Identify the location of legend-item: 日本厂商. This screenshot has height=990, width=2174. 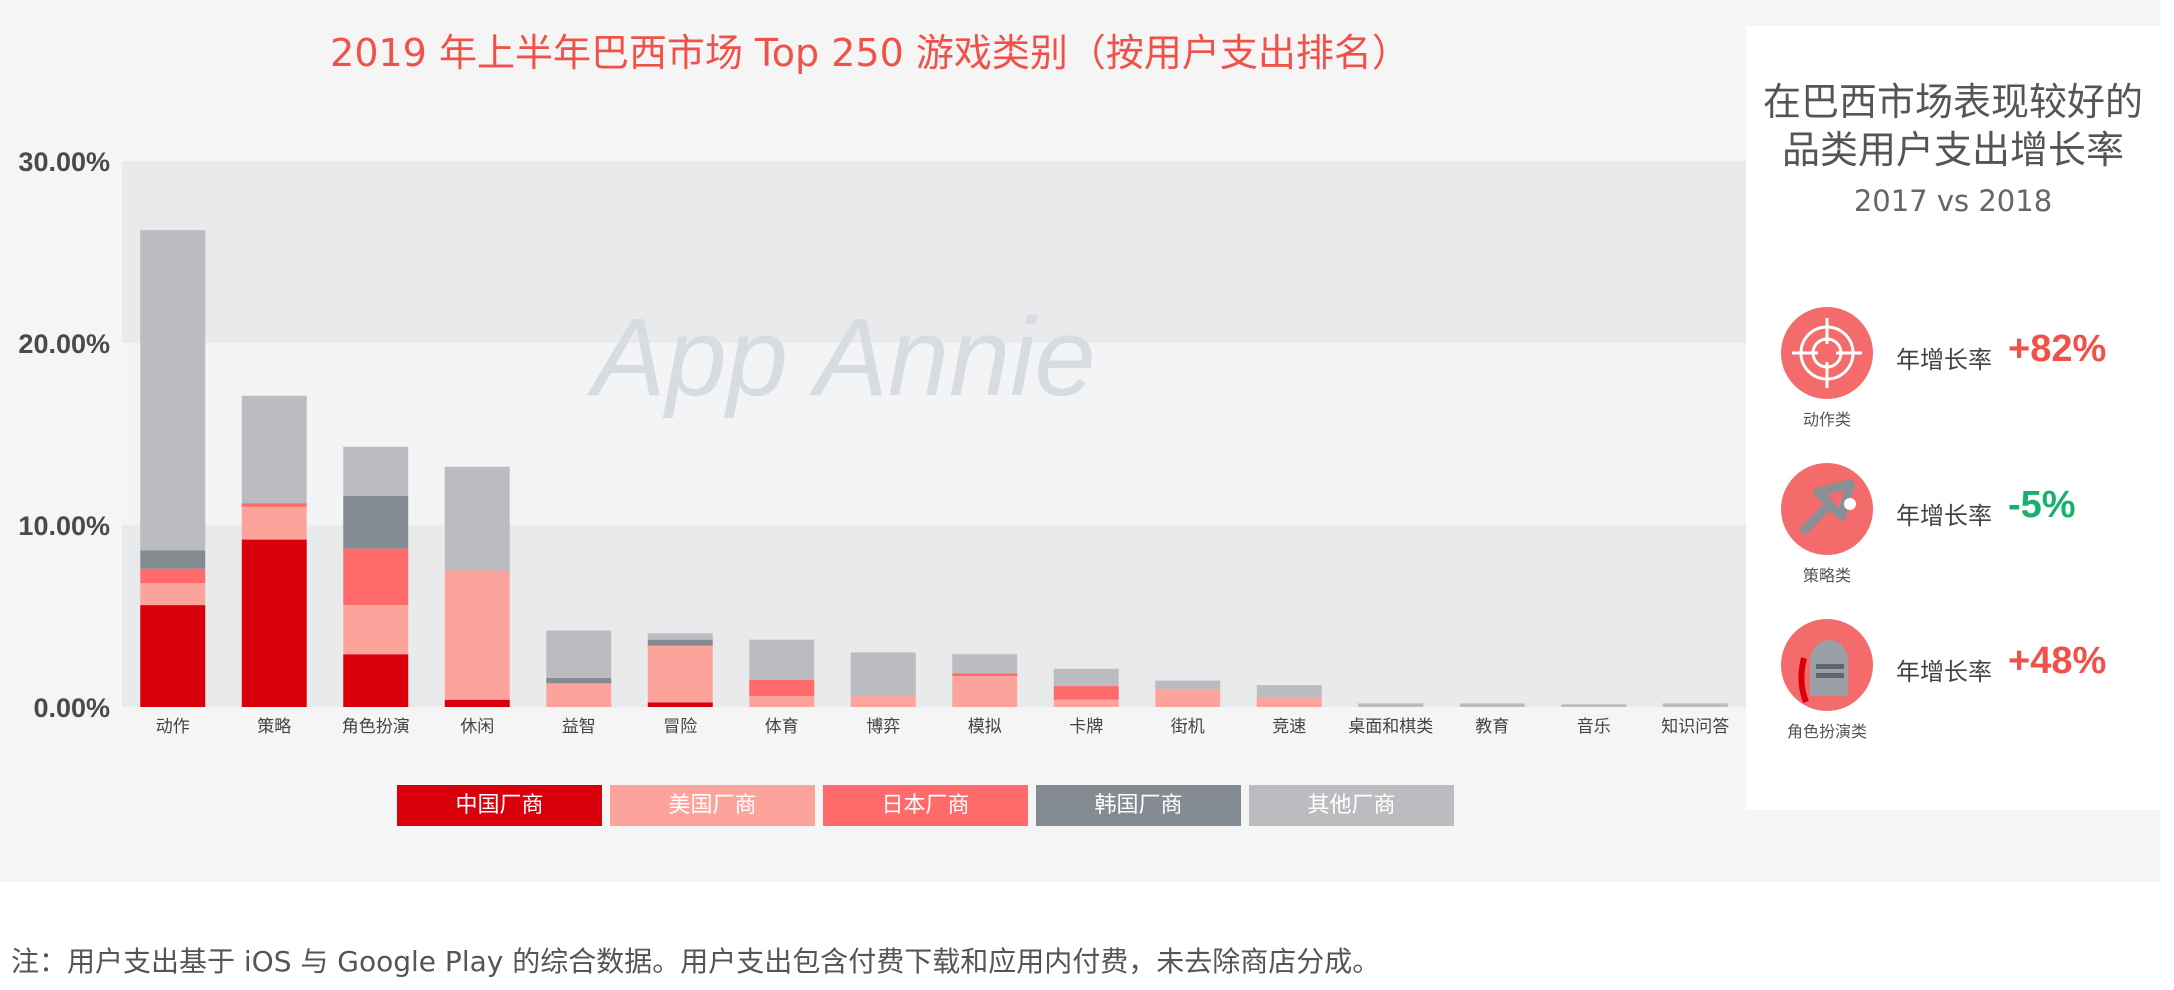
(925, 805).